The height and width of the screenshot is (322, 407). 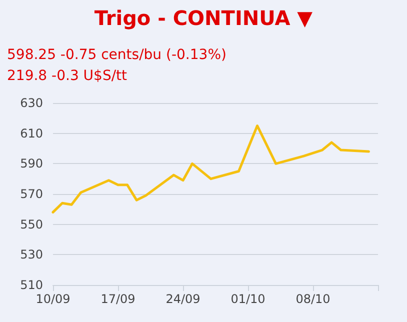 I want to click on y-tick-label: 610, so click(x=31, y=133).